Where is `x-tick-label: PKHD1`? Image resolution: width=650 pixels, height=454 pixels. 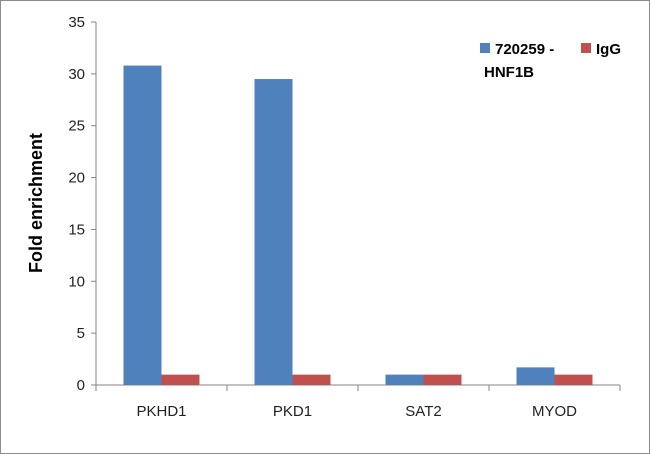
x-tick-label: PKHD1 is located at coordinates (161, 411).